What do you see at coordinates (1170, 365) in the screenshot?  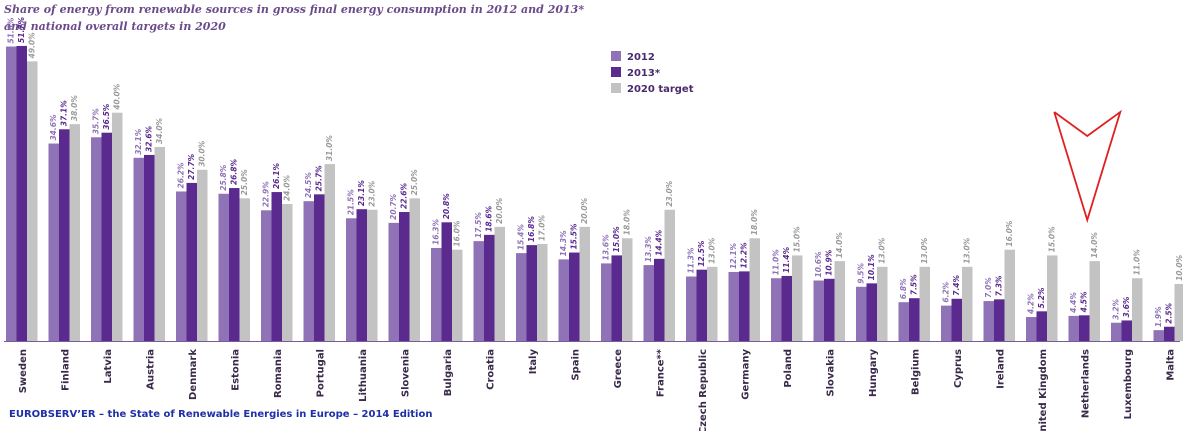 I see `category-label: Malta` at bounding box center [1170, 365].